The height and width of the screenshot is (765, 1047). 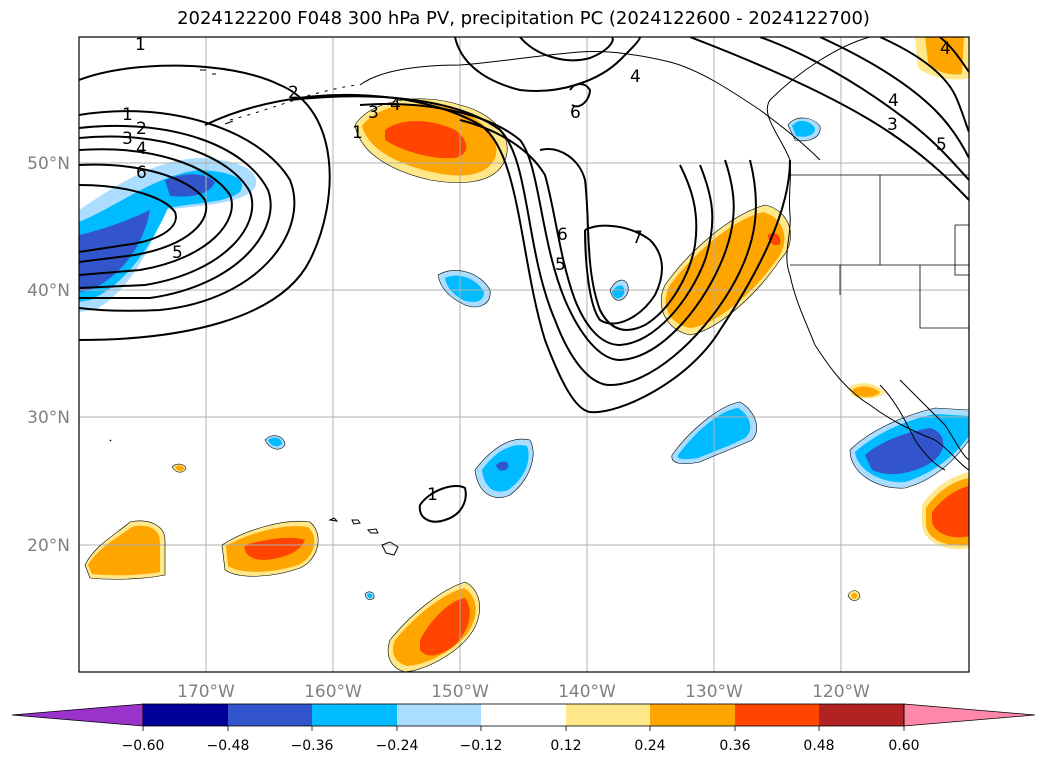 I want to click on pv-contour-subtropical, so click(x=442, y=504).